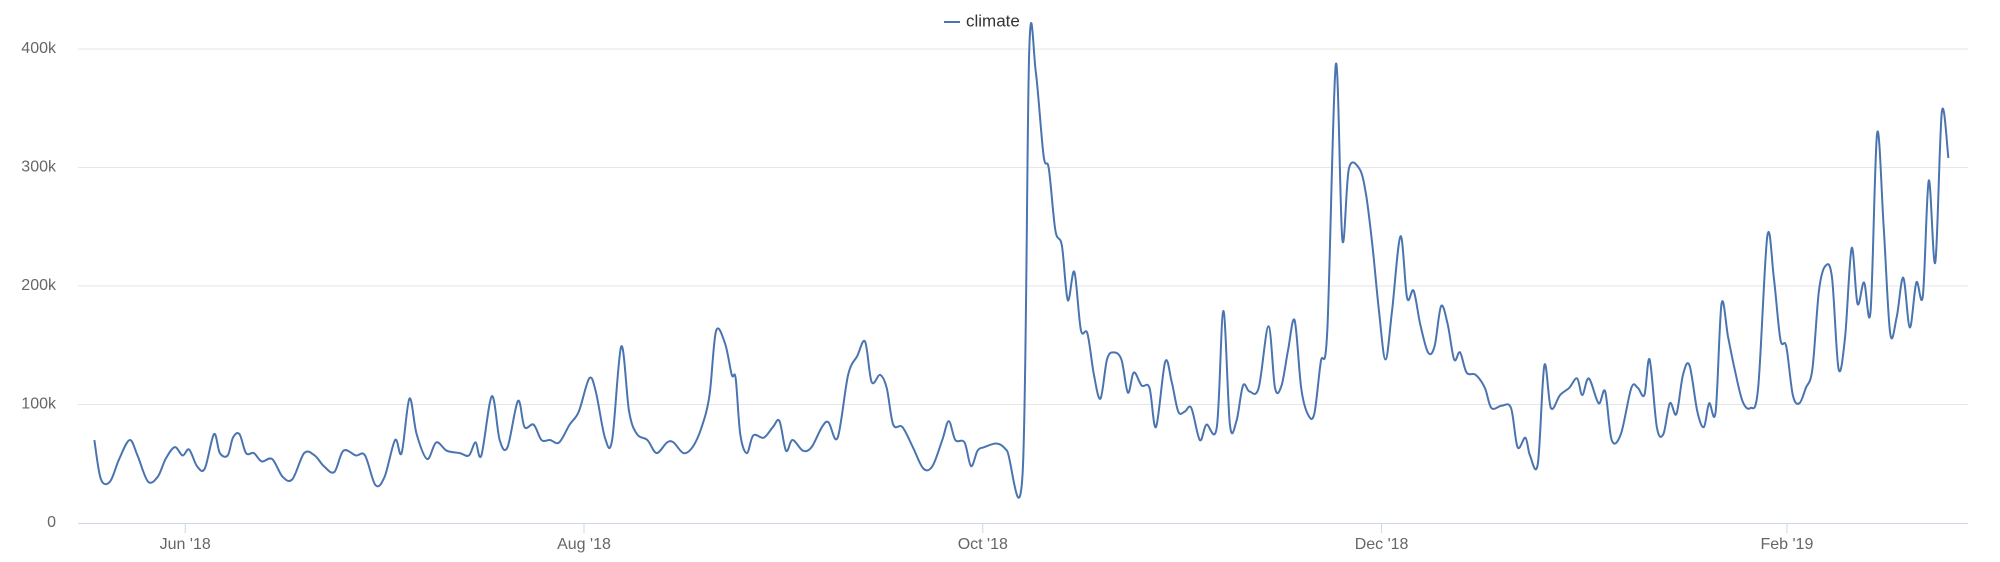 Image resolution: width=2000 pixels, height=562 pixels. Describe the element at coordinates (39, 404) in the screenshot. I see `y-tick-label: 100k` at that location.